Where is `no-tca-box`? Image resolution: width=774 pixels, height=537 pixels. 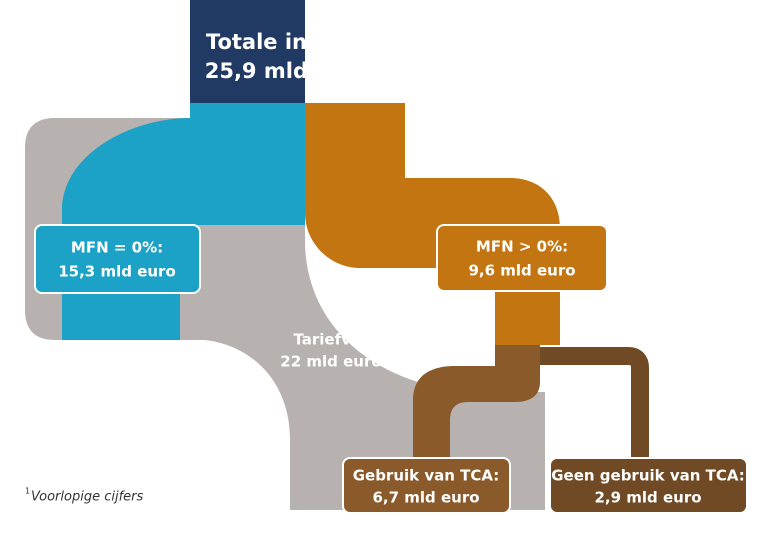 no-tca-box is located at coordinates (648, 485).